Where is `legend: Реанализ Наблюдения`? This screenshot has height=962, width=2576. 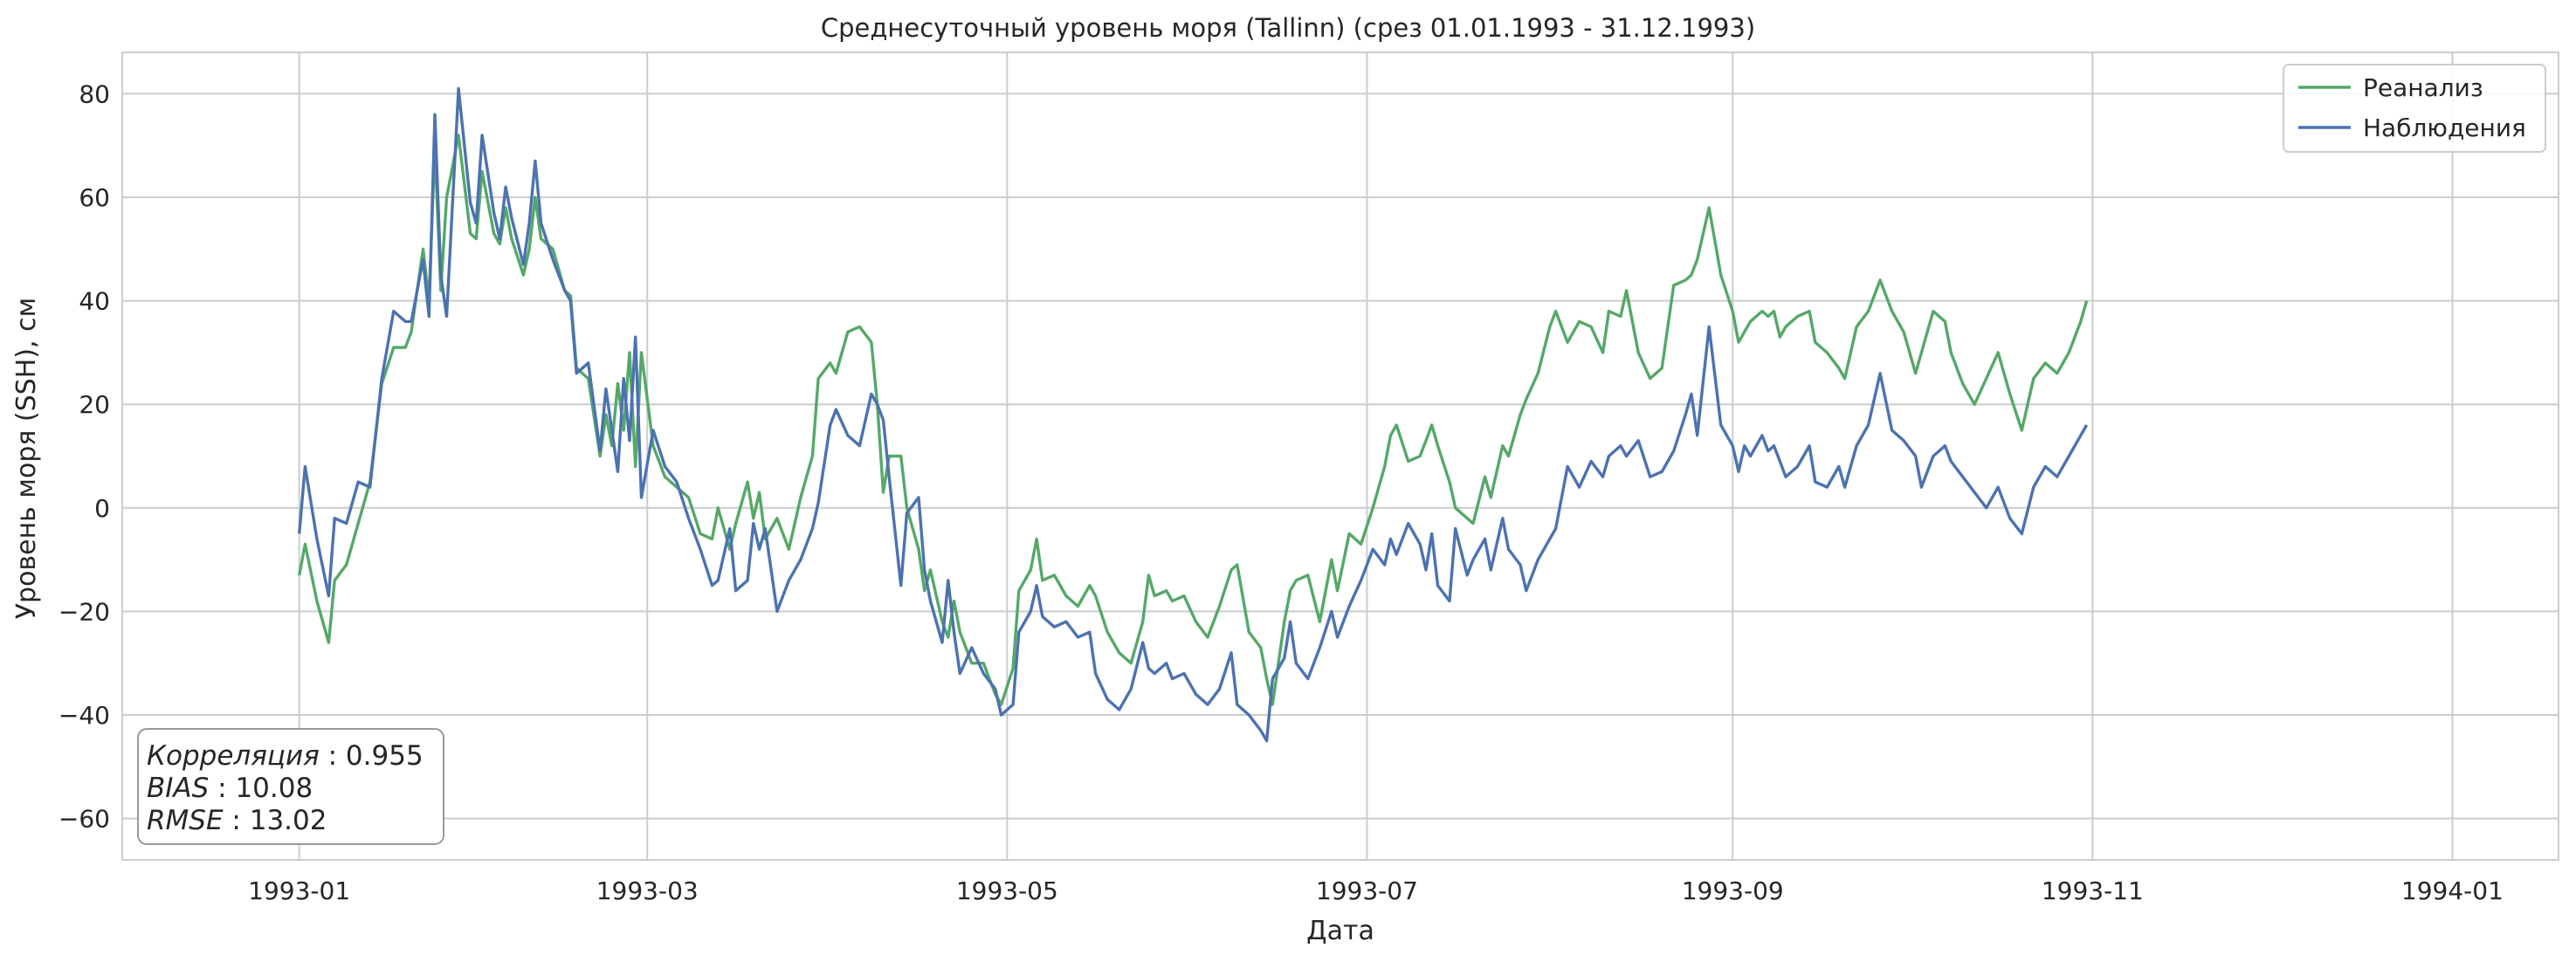
legend: Реанализ Наблюдения is located at coordinates (2414, 108).